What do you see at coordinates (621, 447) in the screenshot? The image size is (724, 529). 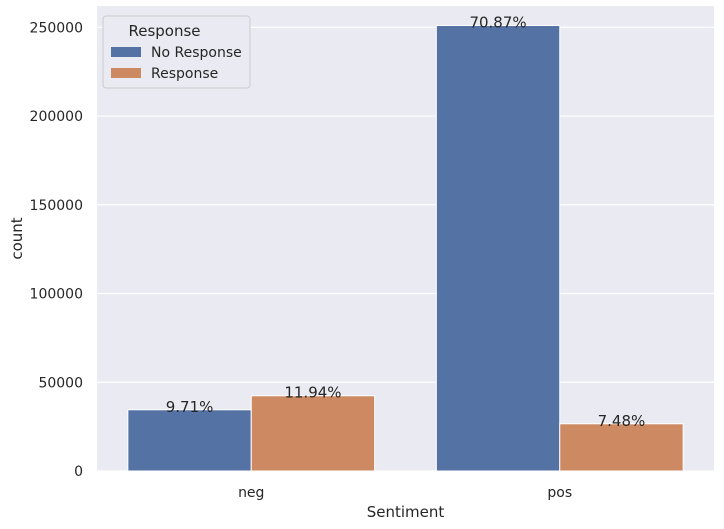 I see `bar-response-pos` at bounding box center [621, 447].